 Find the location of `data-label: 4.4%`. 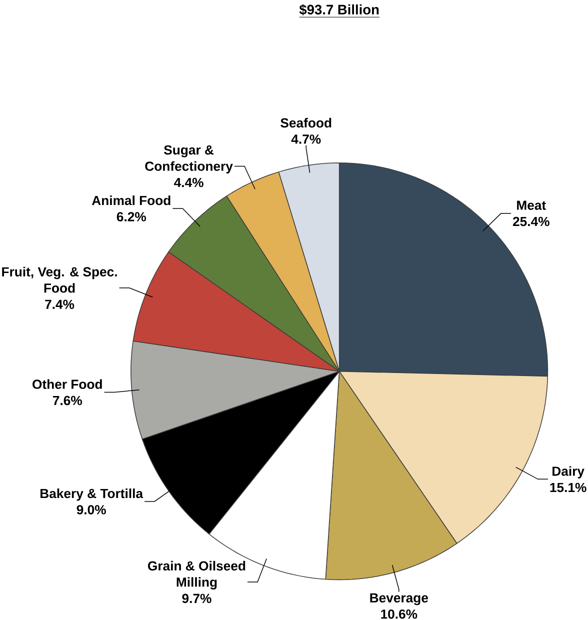

data-label: 4.4% is located at coordinates (189, 183).